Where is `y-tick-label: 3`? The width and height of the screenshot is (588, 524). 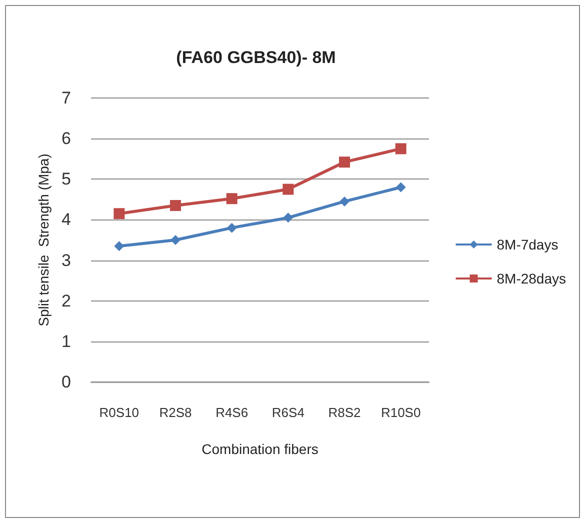
y-tick-label: 3 is located at coordinates (66, 260).